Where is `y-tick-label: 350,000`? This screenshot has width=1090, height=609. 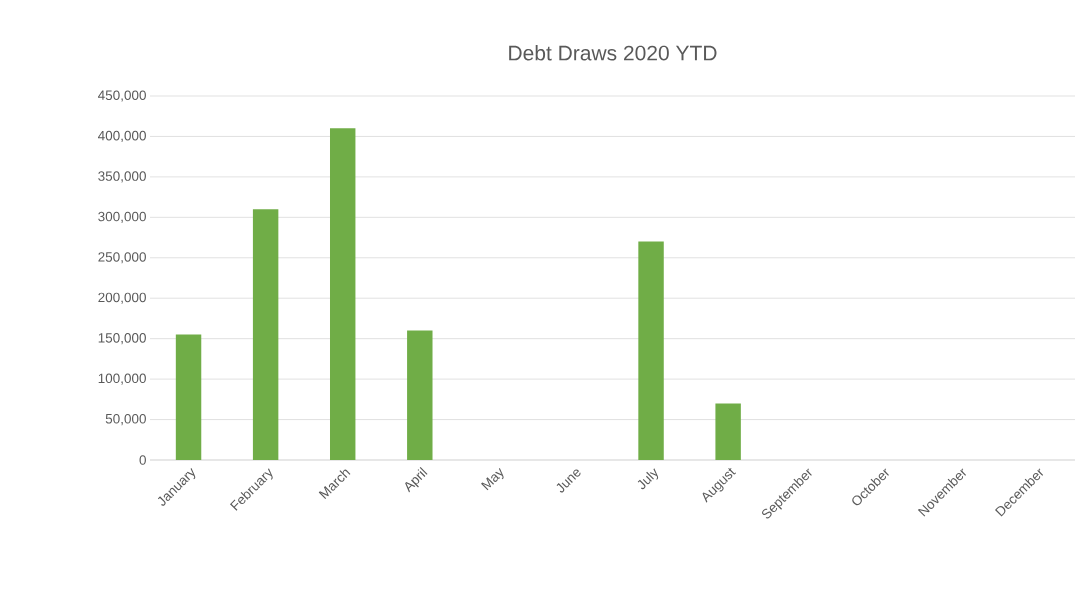 y-tick-label: 350,000 is located at coordinates (122, 177).